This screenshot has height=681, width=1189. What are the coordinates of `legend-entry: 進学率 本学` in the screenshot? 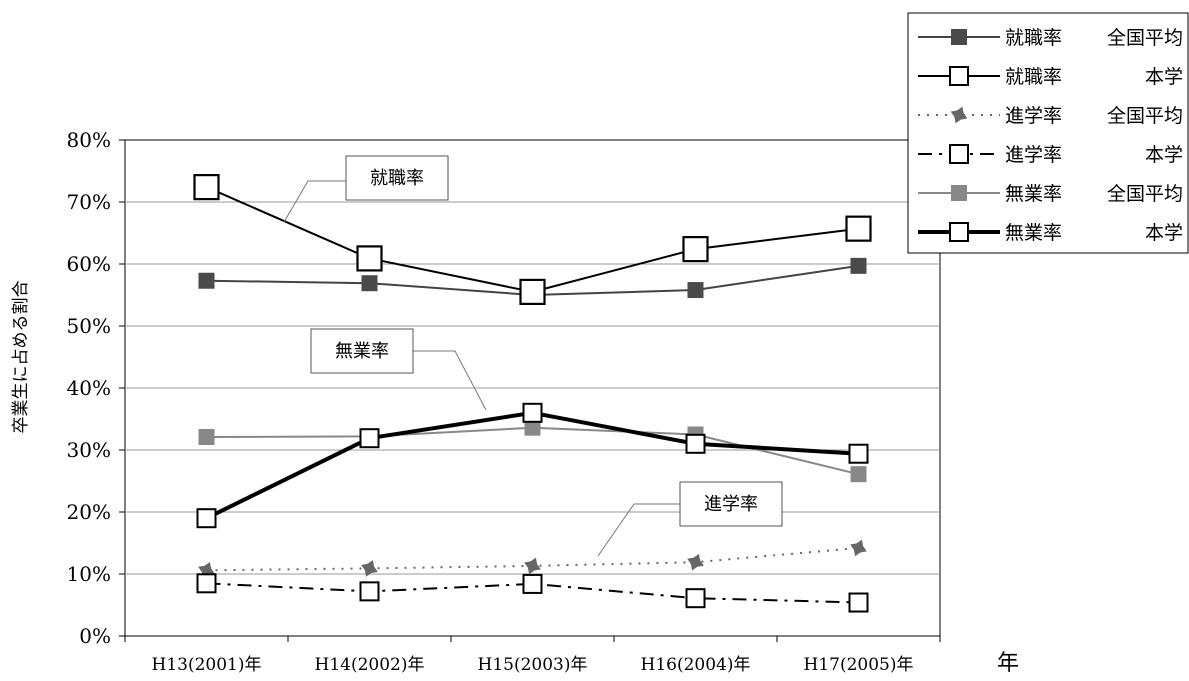 It's located at (1050, 155).